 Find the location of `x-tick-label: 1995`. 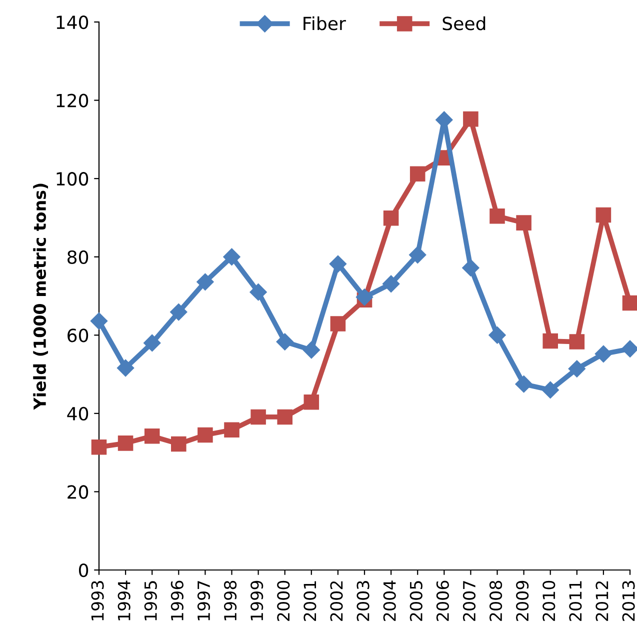

x-tick-label: 1995 is located at coordinates (150, 600).